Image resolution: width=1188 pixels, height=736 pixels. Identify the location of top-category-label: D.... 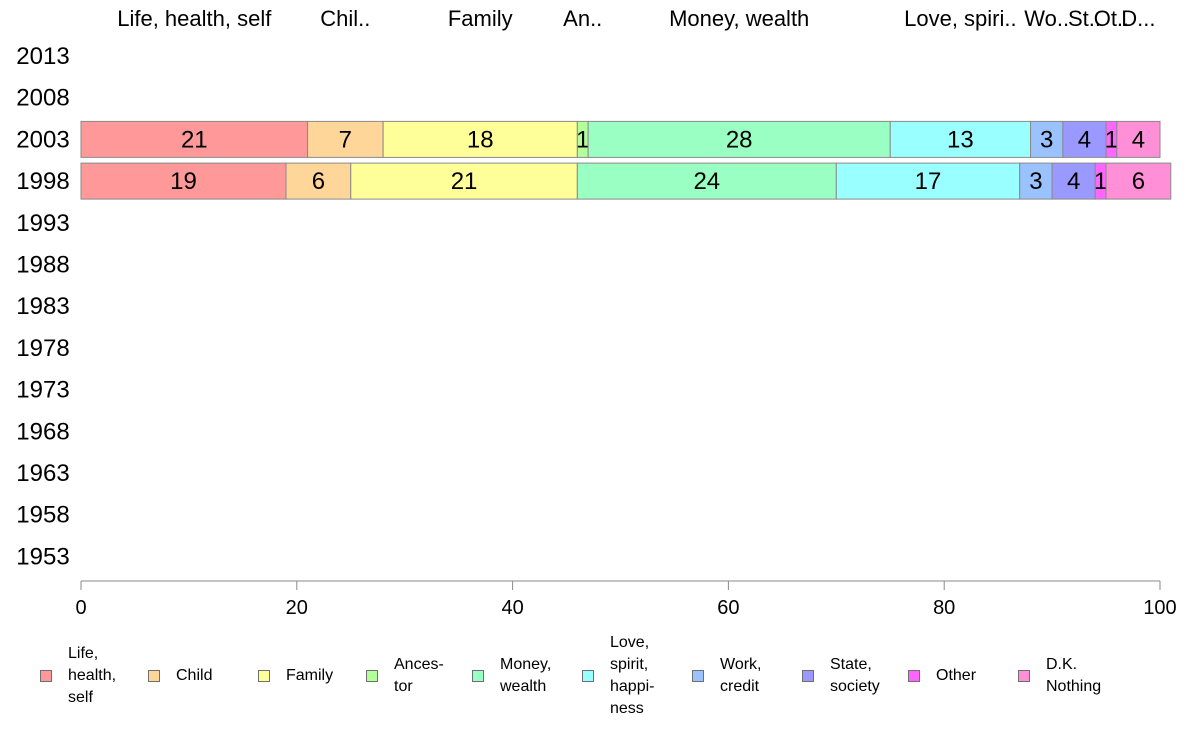
(1138, 18).